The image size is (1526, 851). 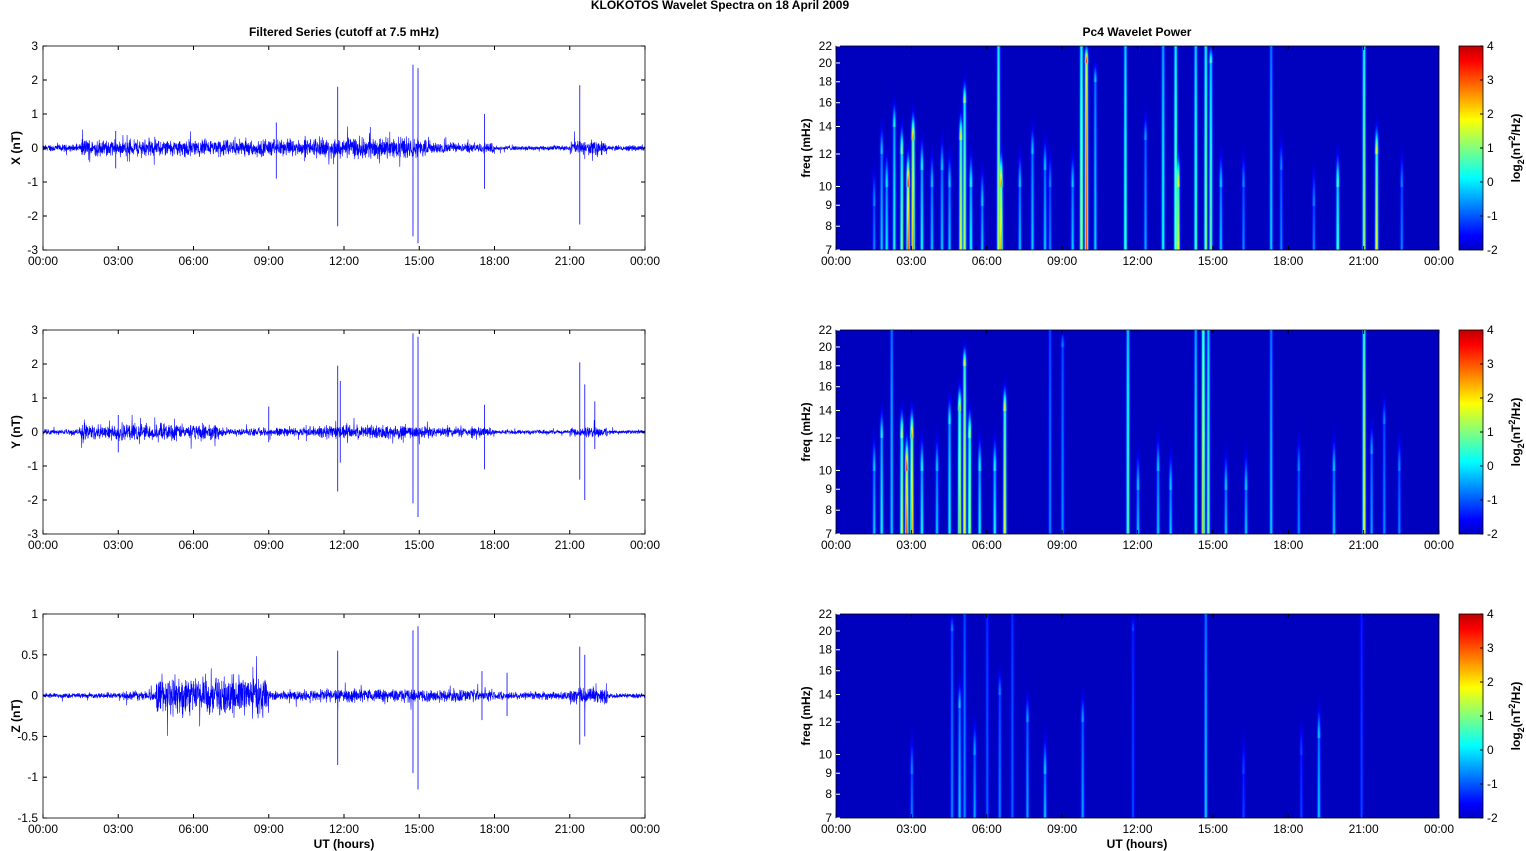 I want to click on axes-frame, so click(x=1137, y=716).